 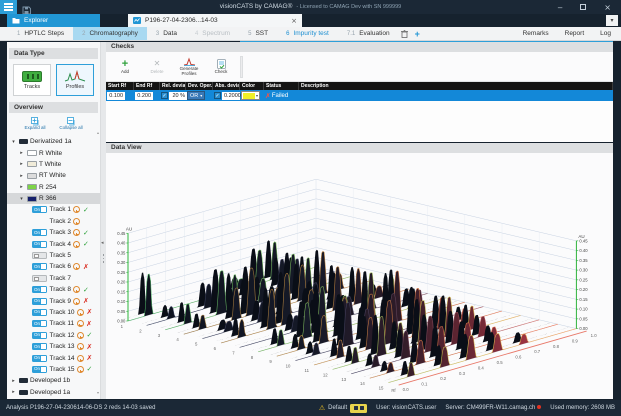 I want to click on close-button: ×, so click(x=607, y=7).